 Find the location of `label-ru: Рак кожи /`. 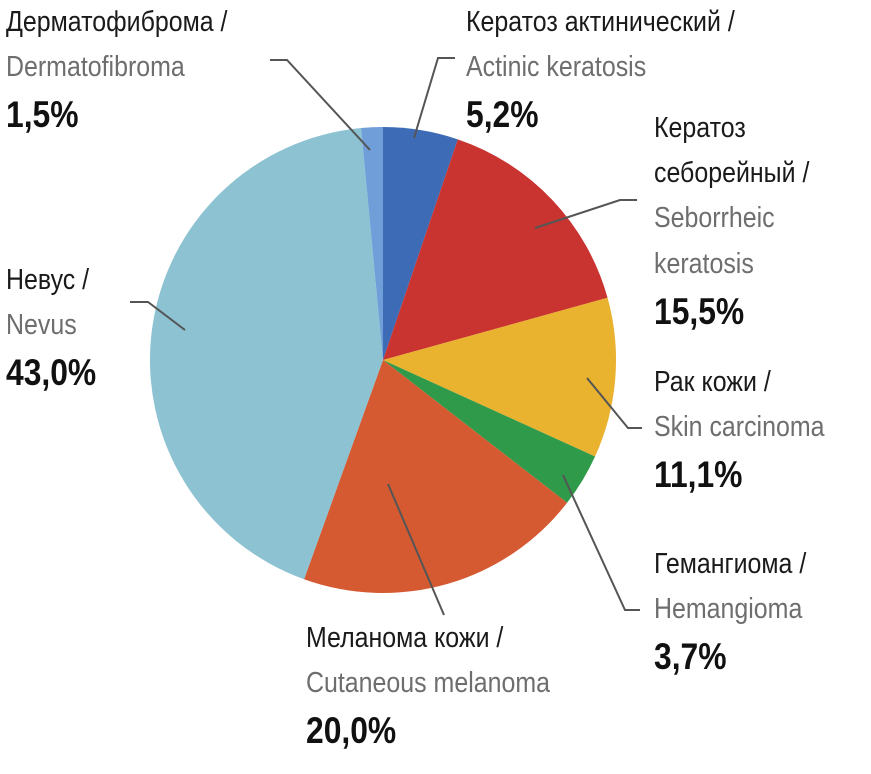

label-ru: Рак кожи / is located at coordinates (712, 382).